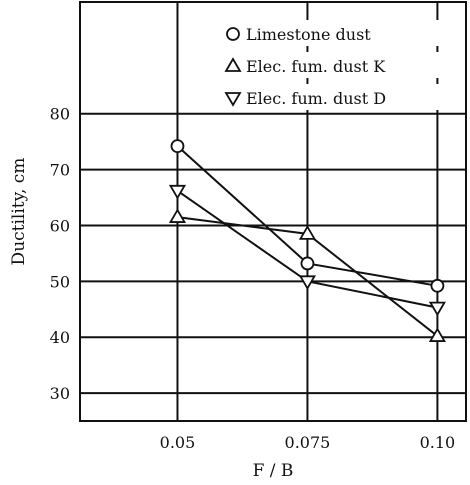 This screenshot has height=485, width=470. I want to click on y-tick-label: 30, so click(60, 393).